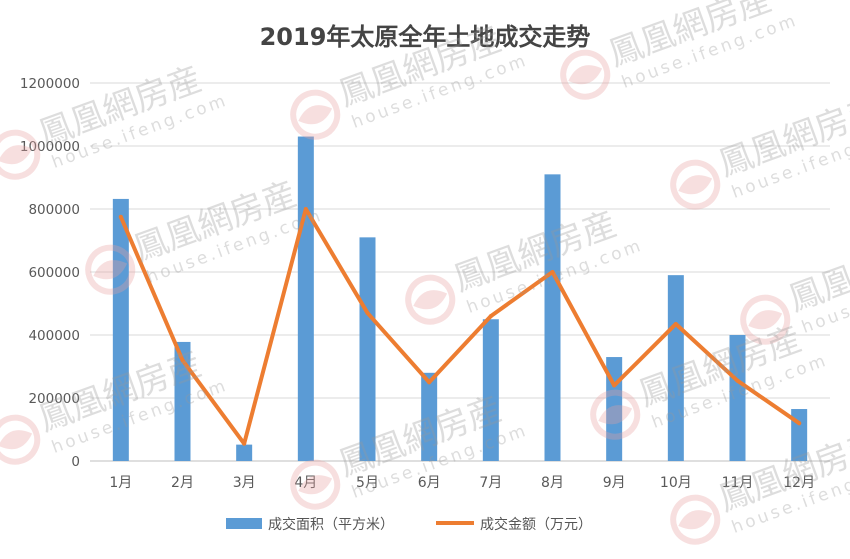 The image size is (850, 559). What do you see at coordinates (738, 483) in the screenshot?
I see `x-tick-label: 11月` at bounding box center [738, 483].